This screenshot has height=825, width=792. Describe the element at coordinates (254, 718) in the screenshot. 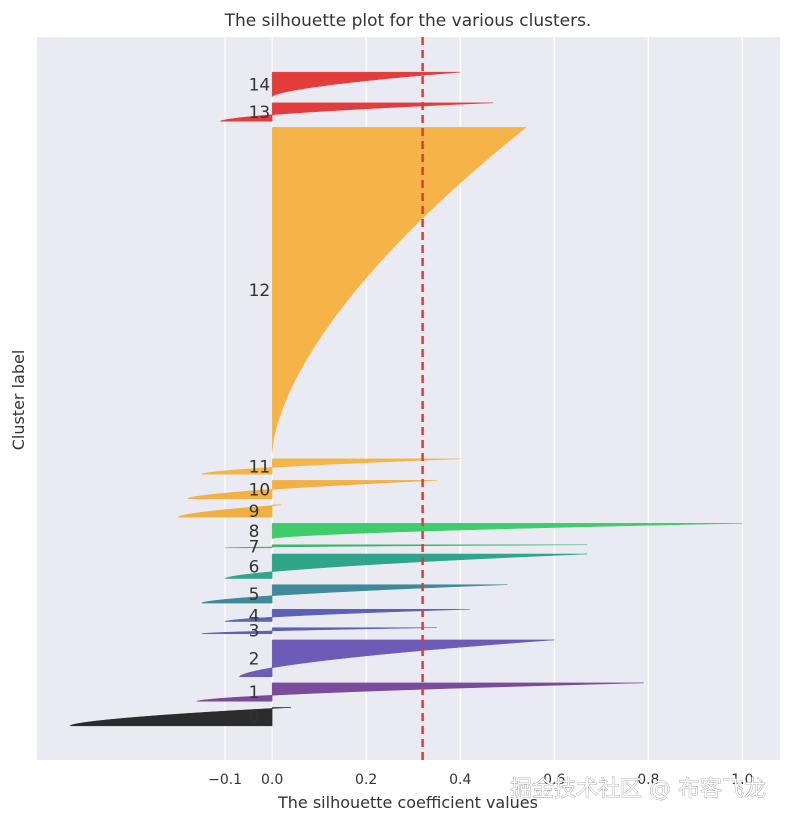

I see `cluster-label-0: 0` at that location.